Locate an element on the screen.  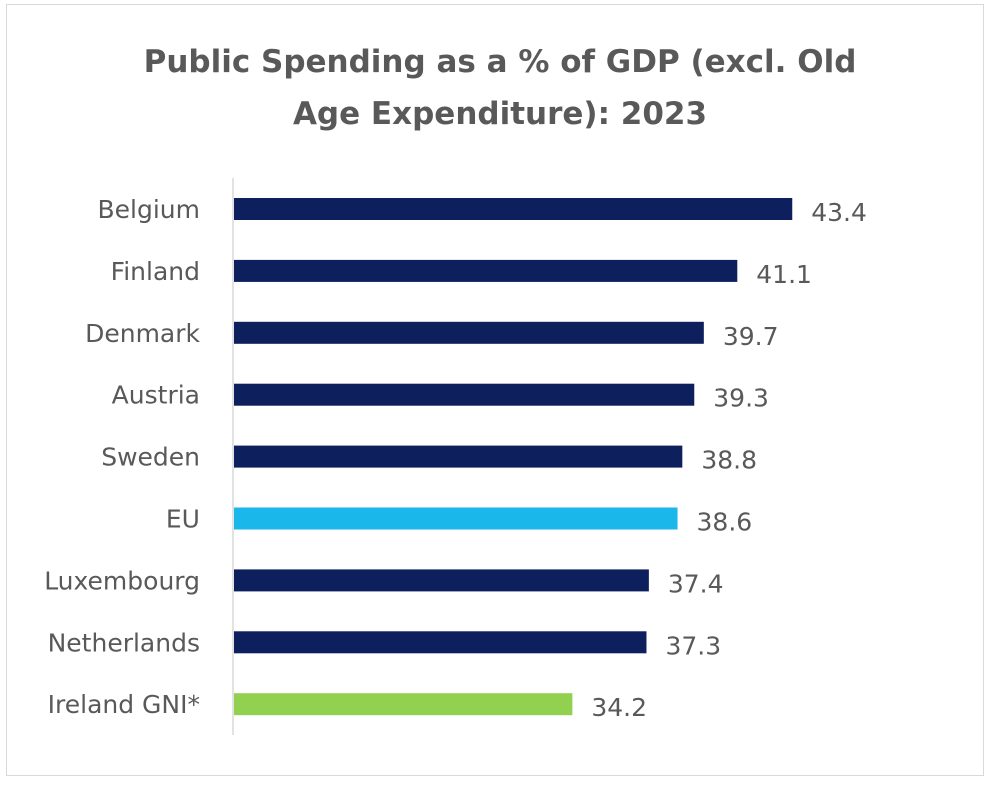
category-label: Finland is located at coordinates (155, 271).